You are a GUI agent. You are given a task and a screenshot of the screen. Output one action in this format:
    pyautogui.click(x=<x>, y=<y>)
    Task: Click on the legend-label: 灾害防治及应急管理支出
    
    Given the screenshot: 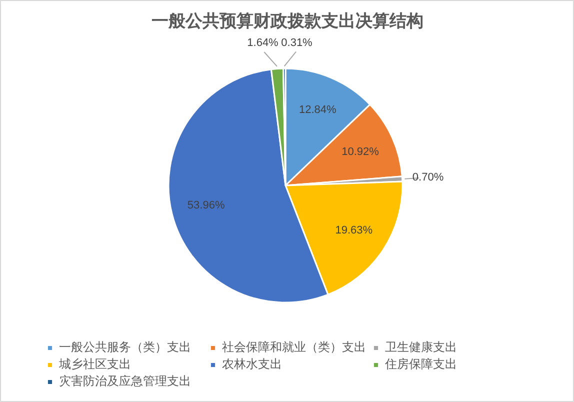 What is the action you would take?
    pyautogui.click(x=125, y=381)
    